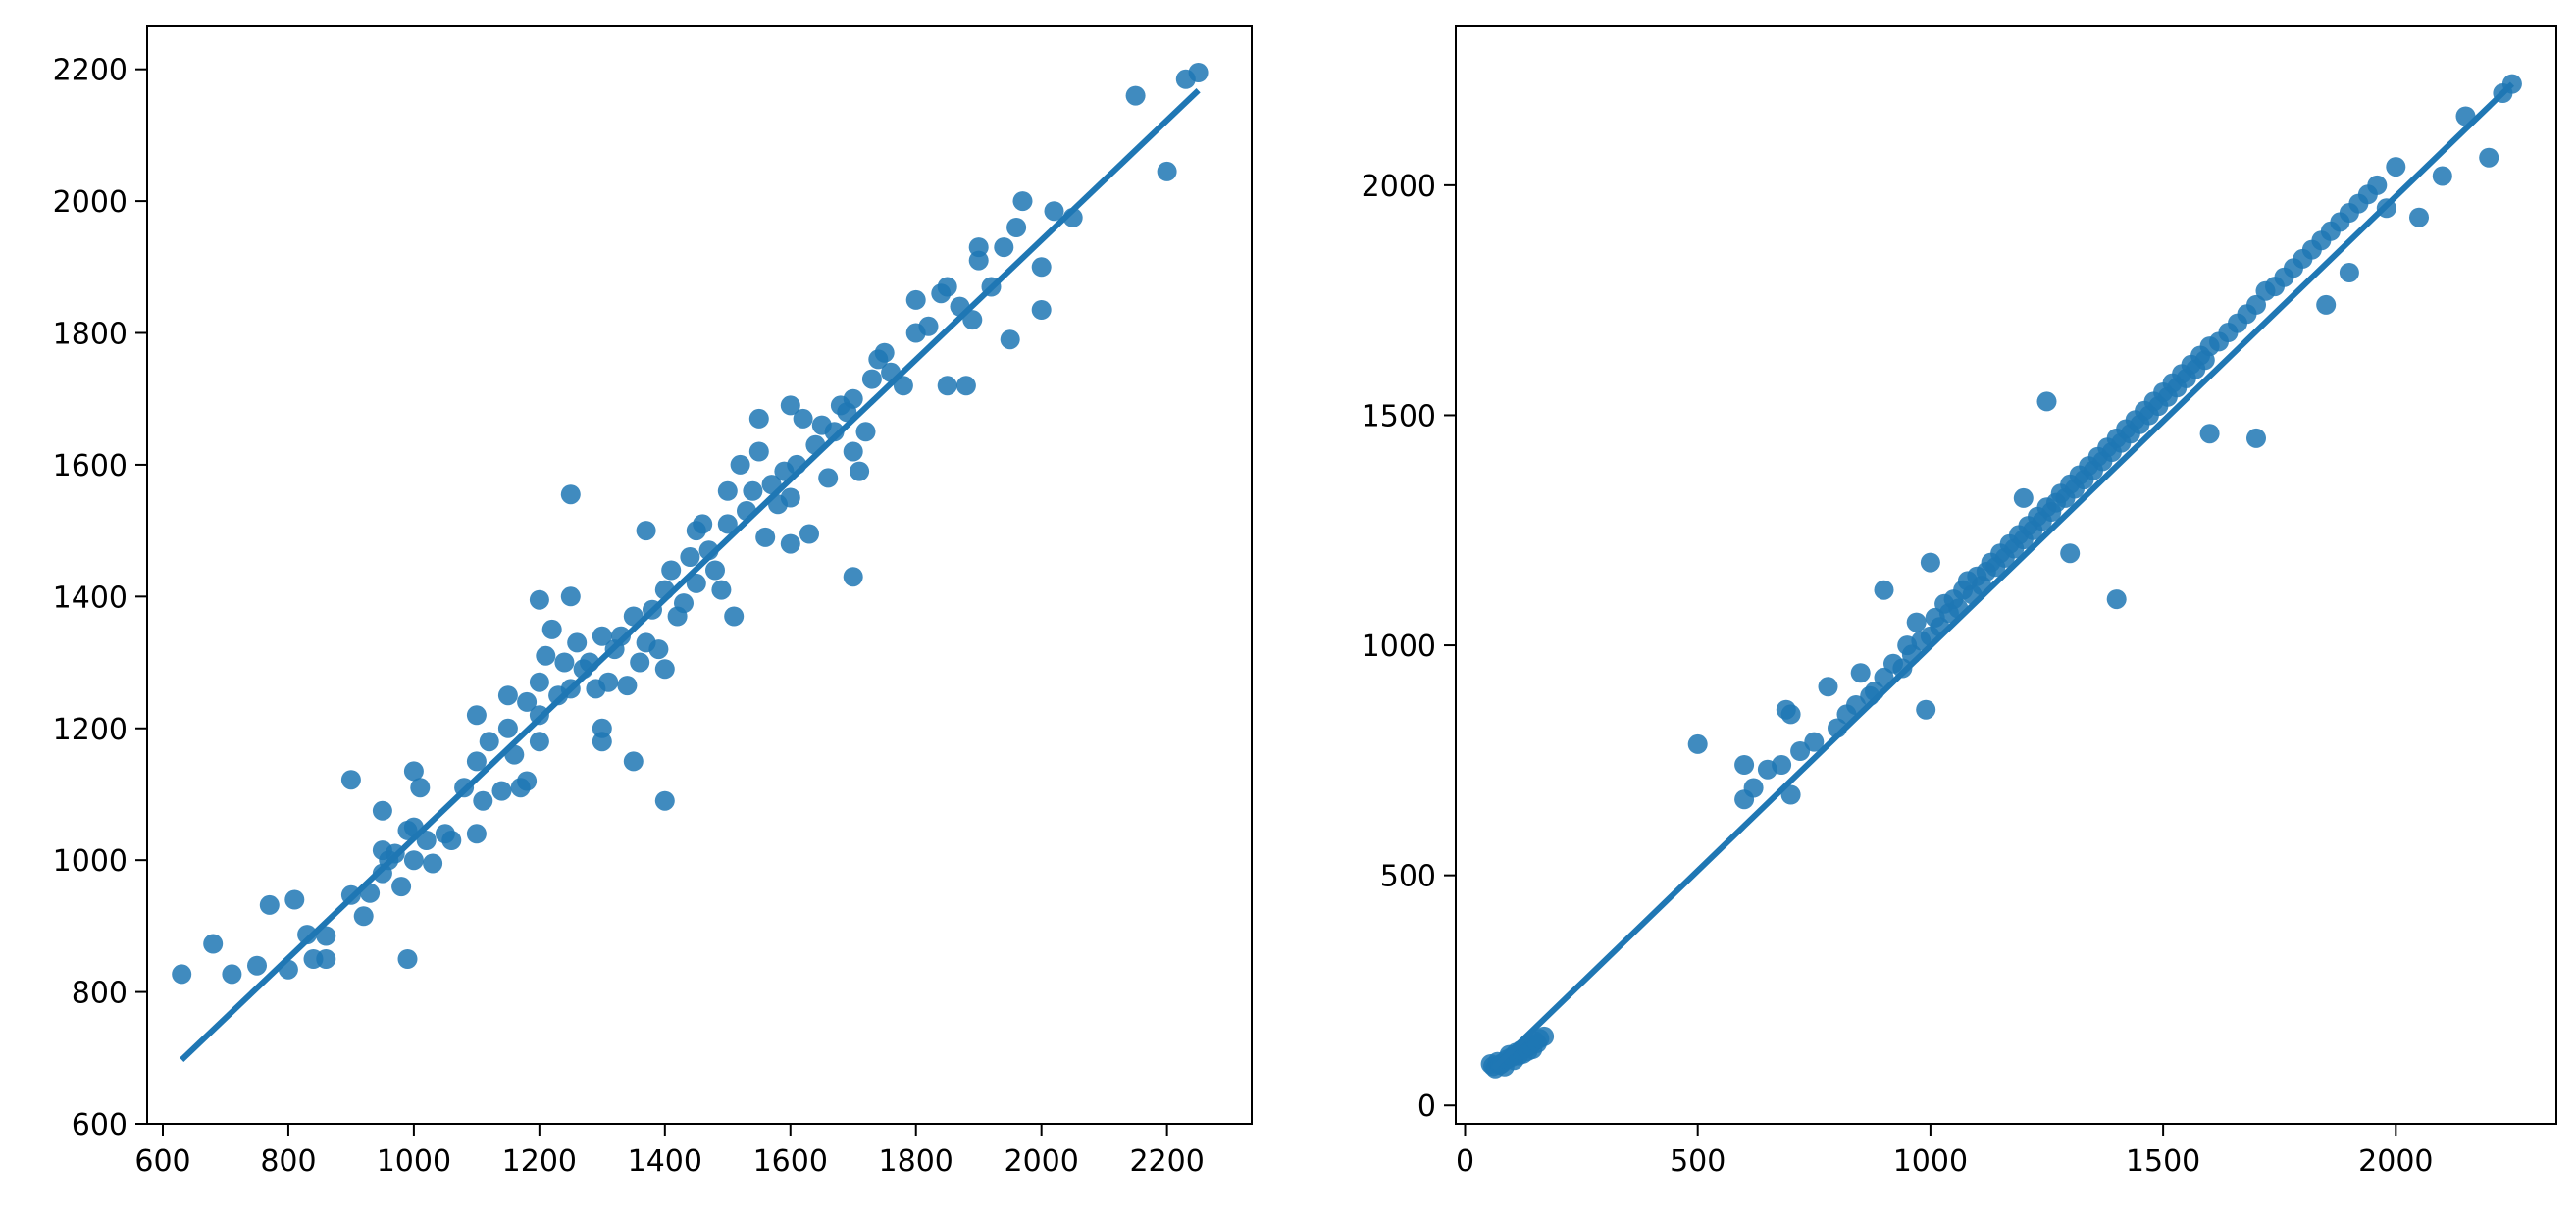 The height and width of the screenshot is (1213, 2576). Describe the element at coordinates (90, 598) in the screenshot. I see `y-tick-label: 1400` at that location.